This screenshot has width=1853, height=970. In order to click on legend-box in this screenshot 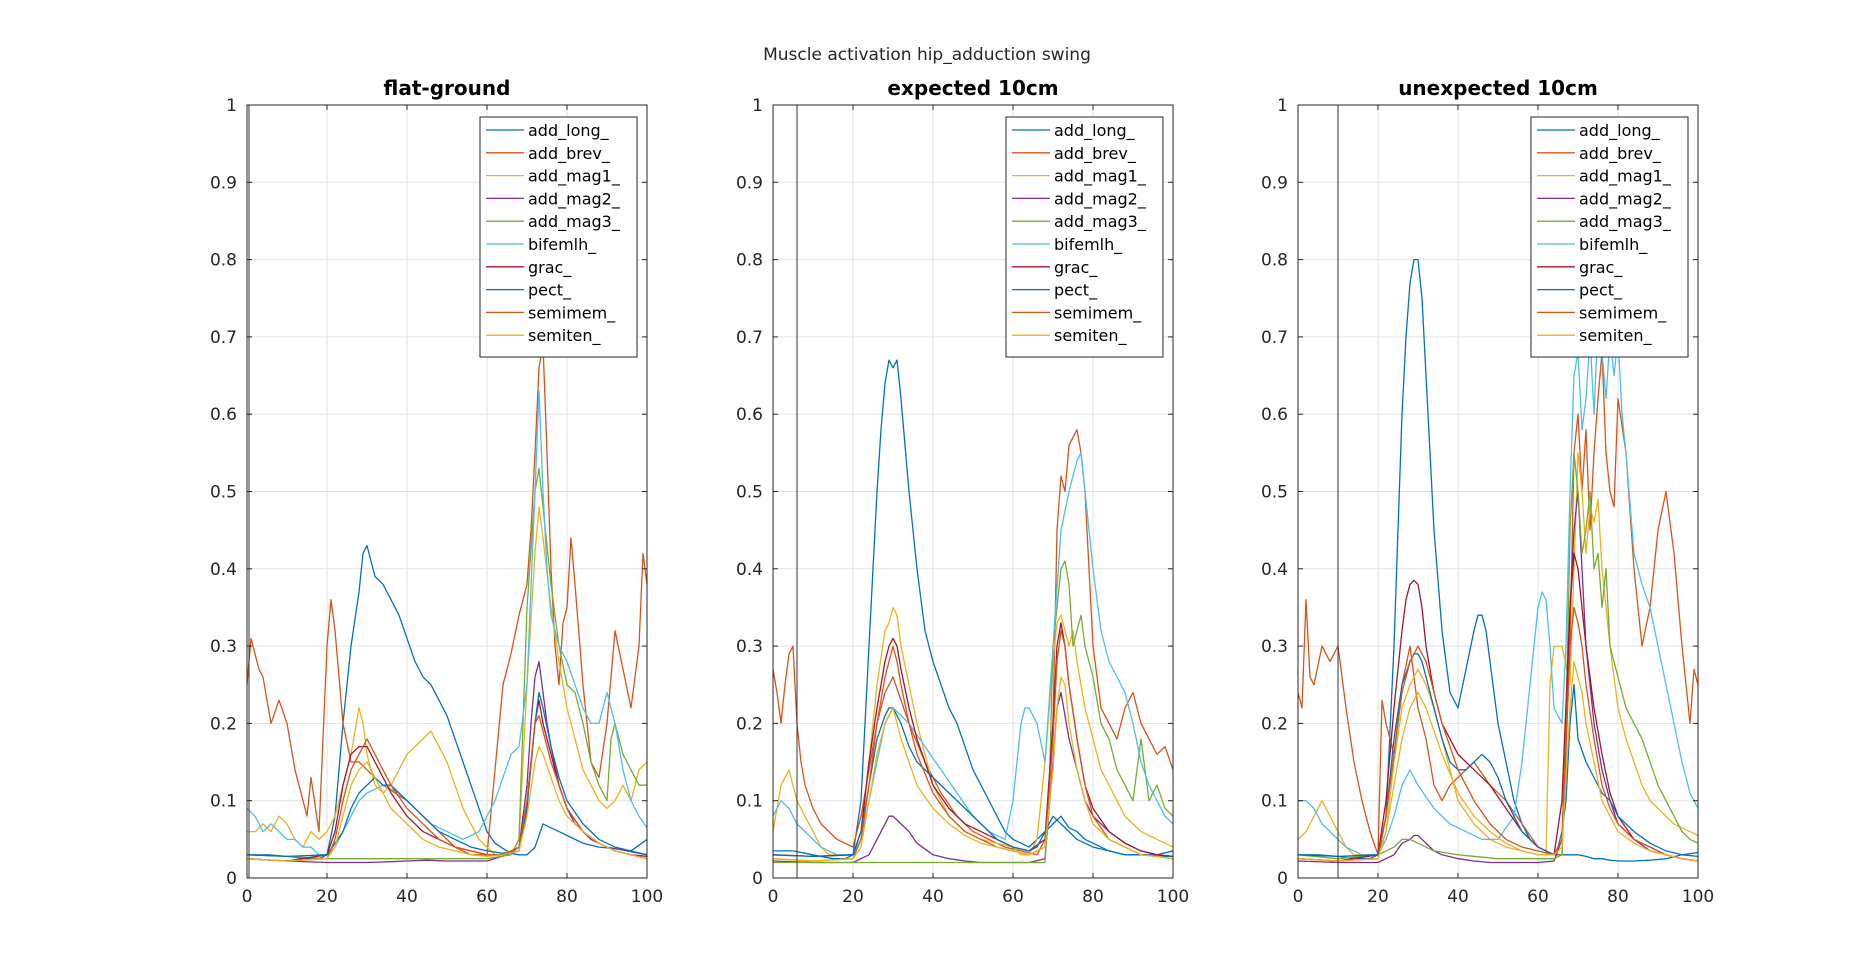, I will do `click(1609, 237)`.